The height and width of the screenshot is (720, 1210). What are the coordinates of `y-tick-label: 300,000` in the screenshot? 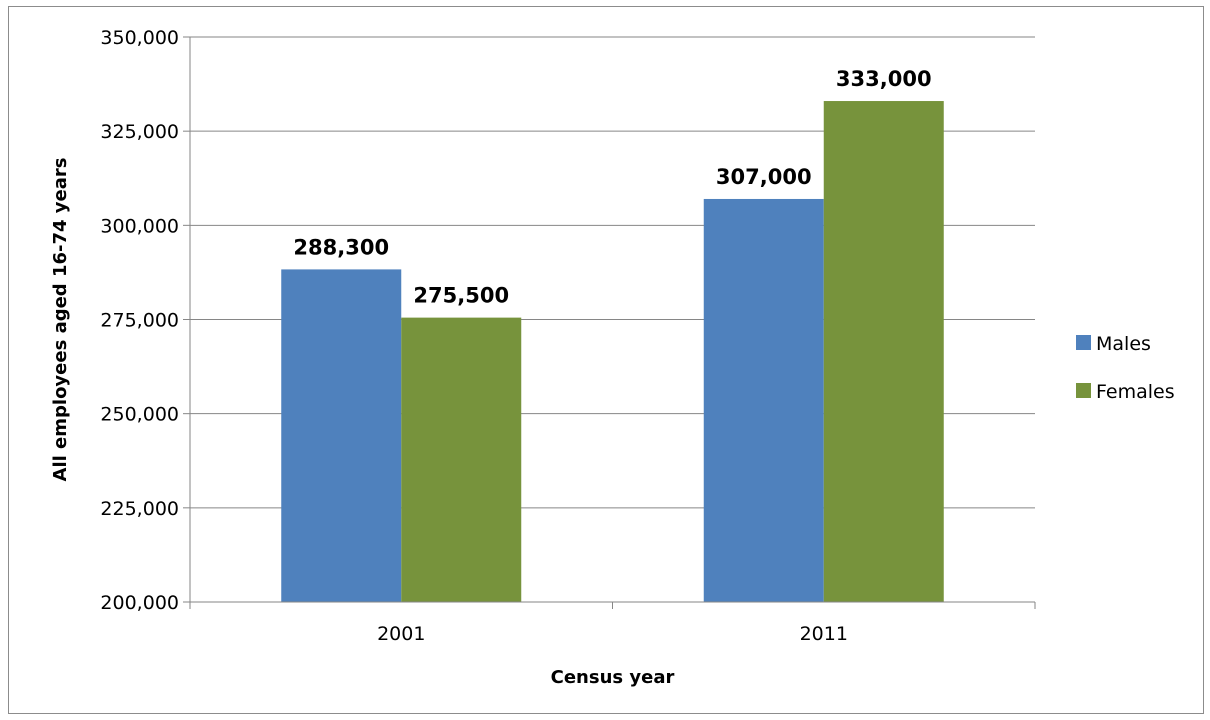 It's located at (139, 226).